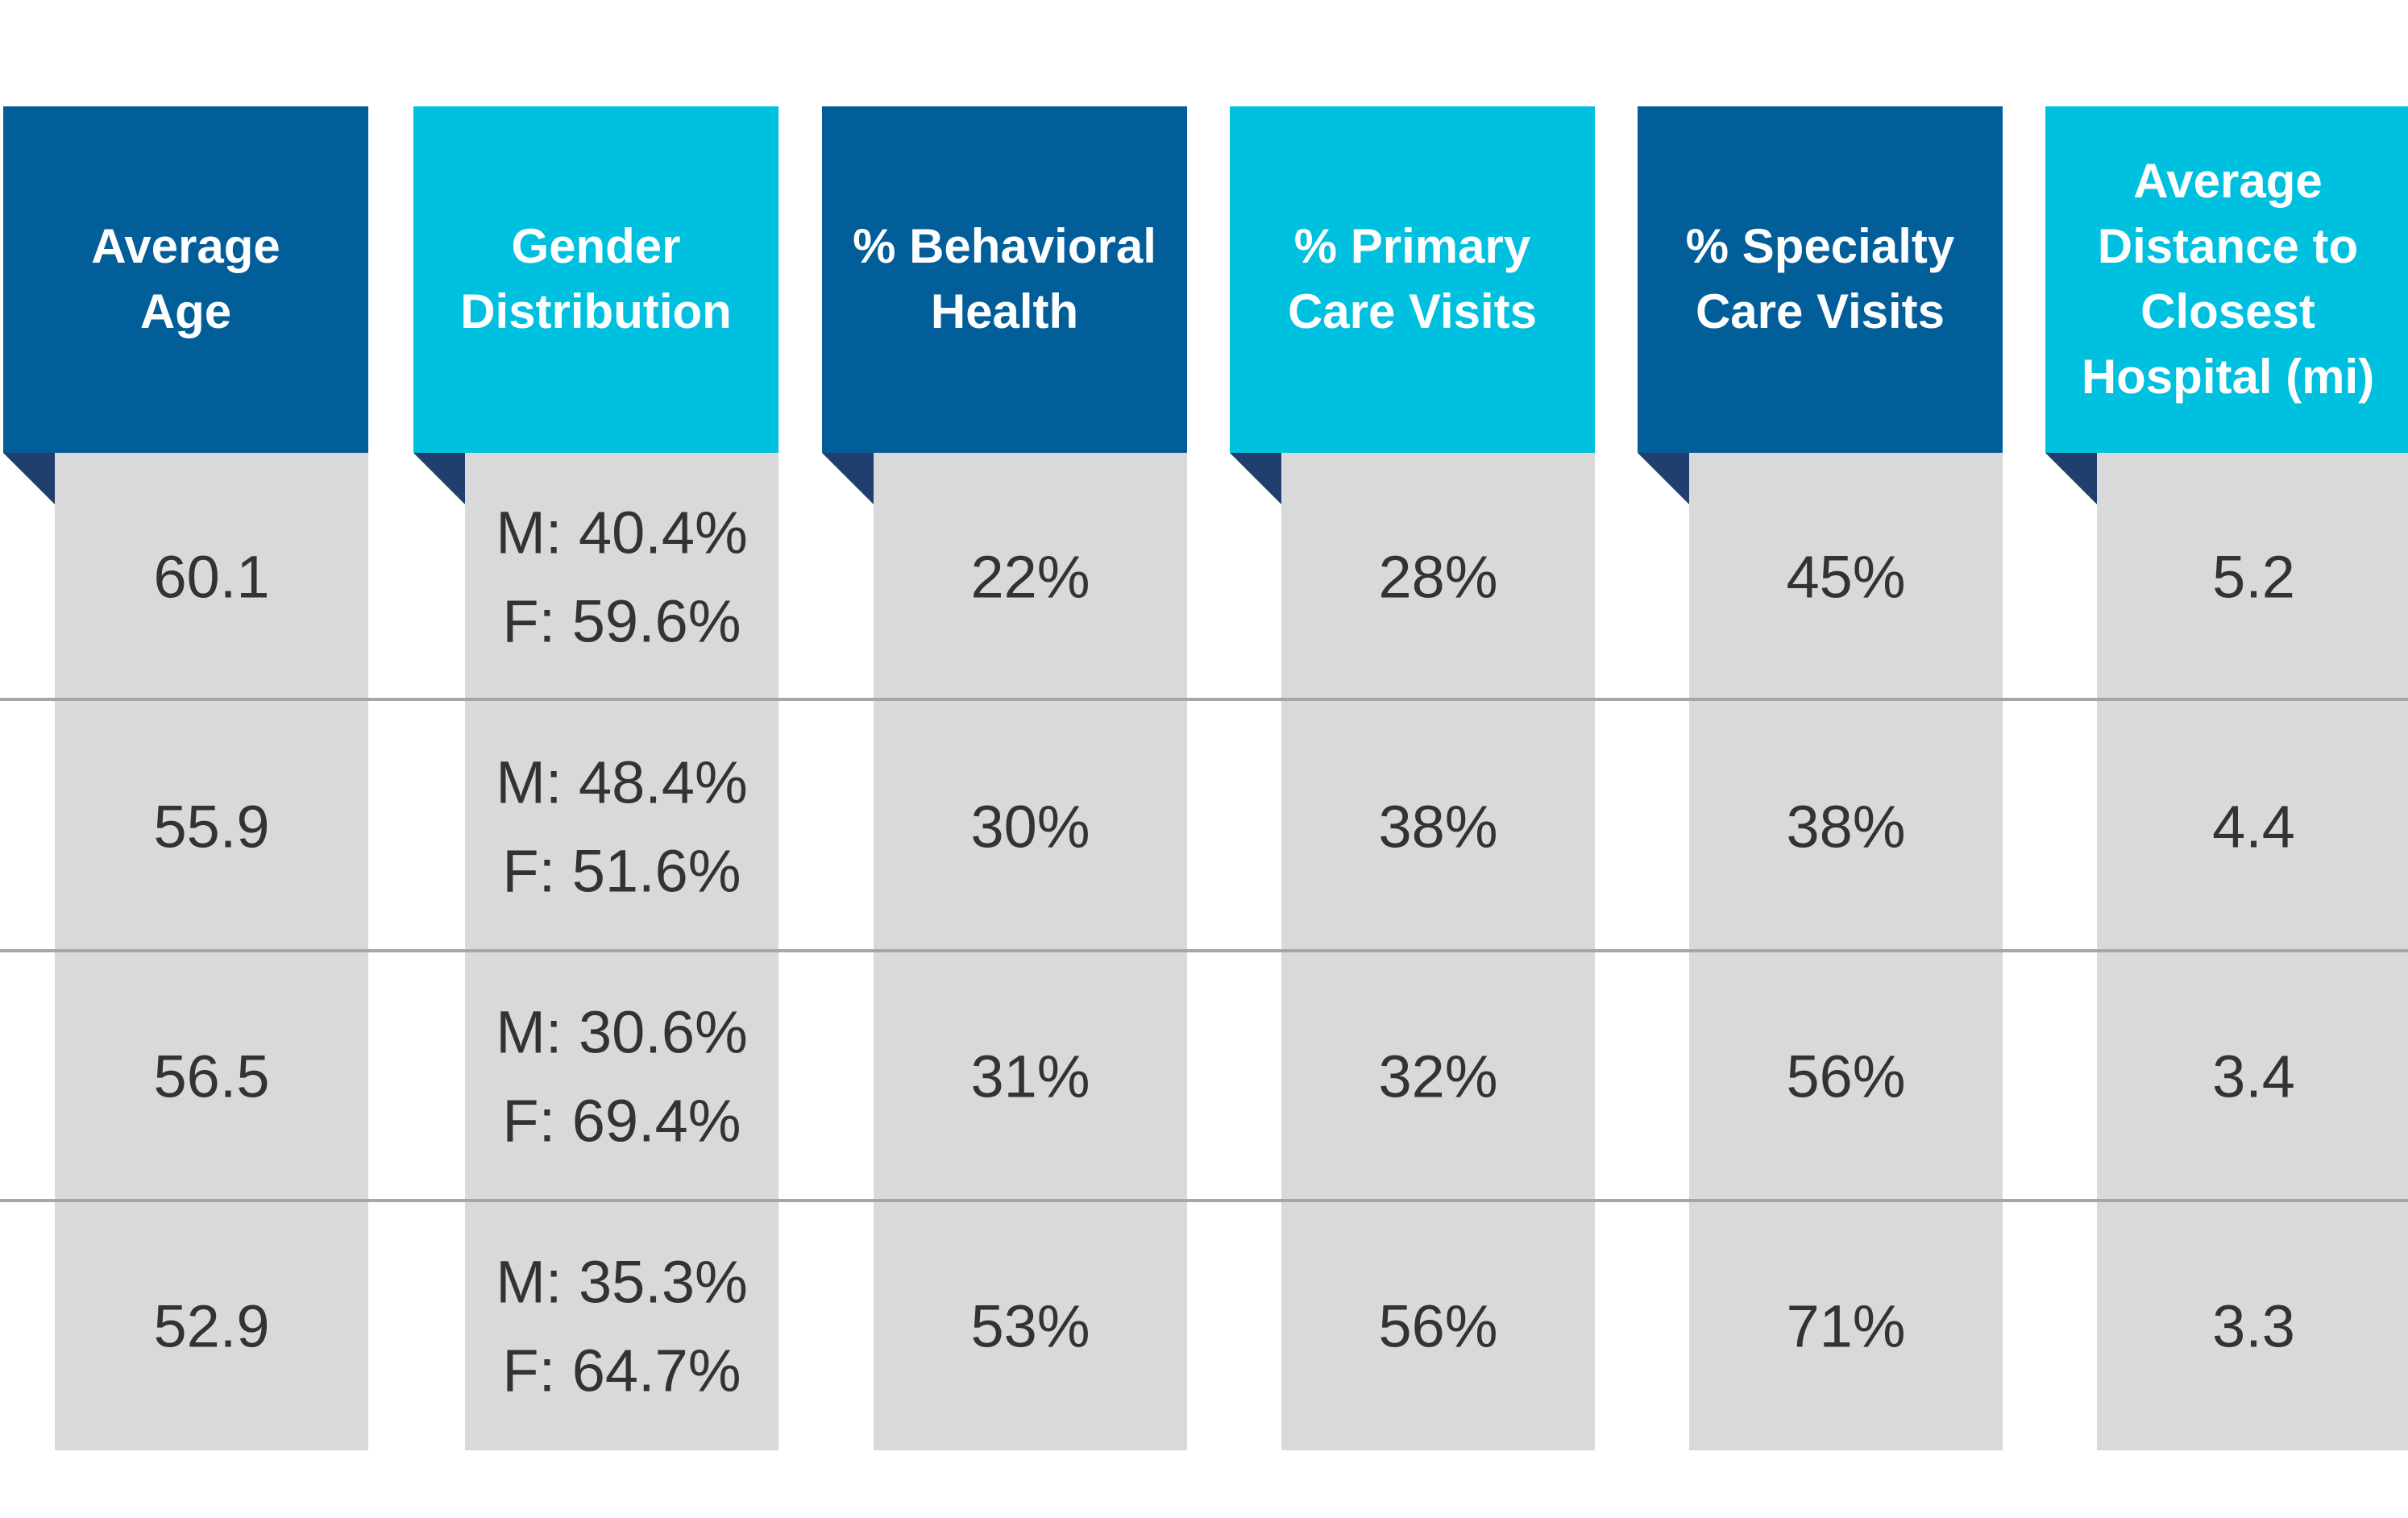  Describe the element at coordinates (622, 1282) in the screenshot. I see `data-label: M: 35.3%` at that location.